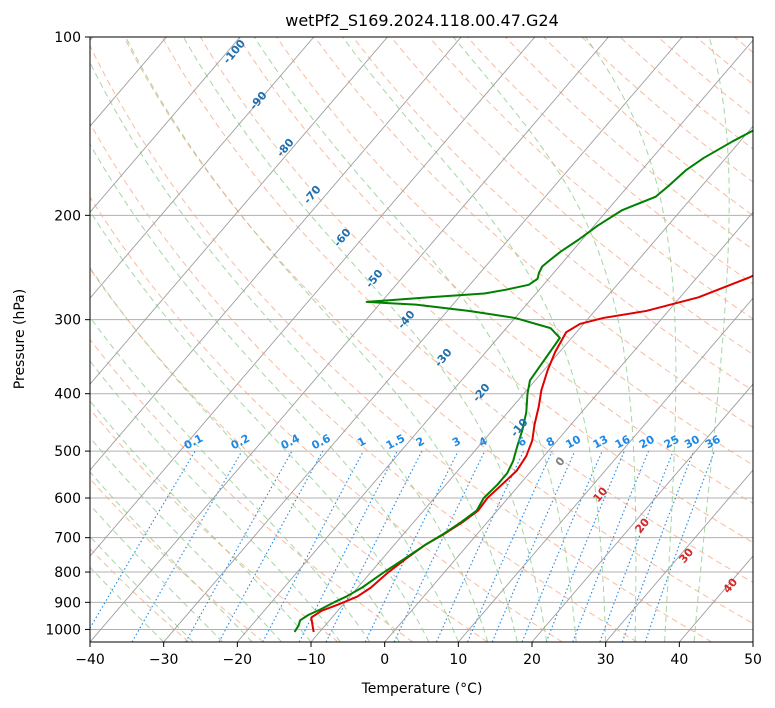  Describe the element at coordinates (519, 428) in the screenshot. I see `dry-adiabat-label: -10` at that location.